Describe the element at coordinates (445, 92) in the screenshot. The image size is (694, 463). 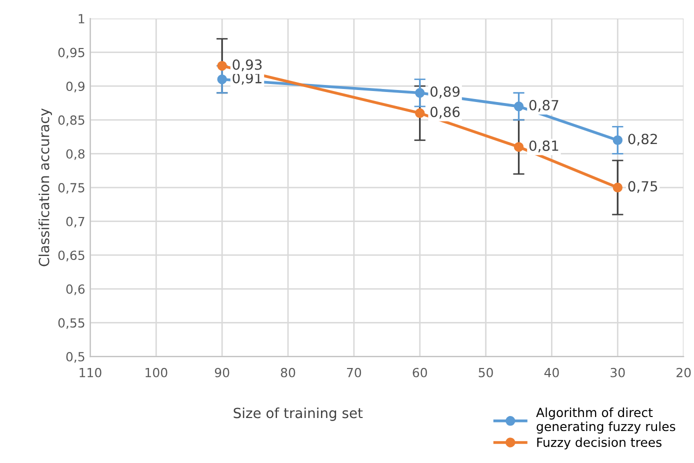
I see `data-label: 0,89` at that location.